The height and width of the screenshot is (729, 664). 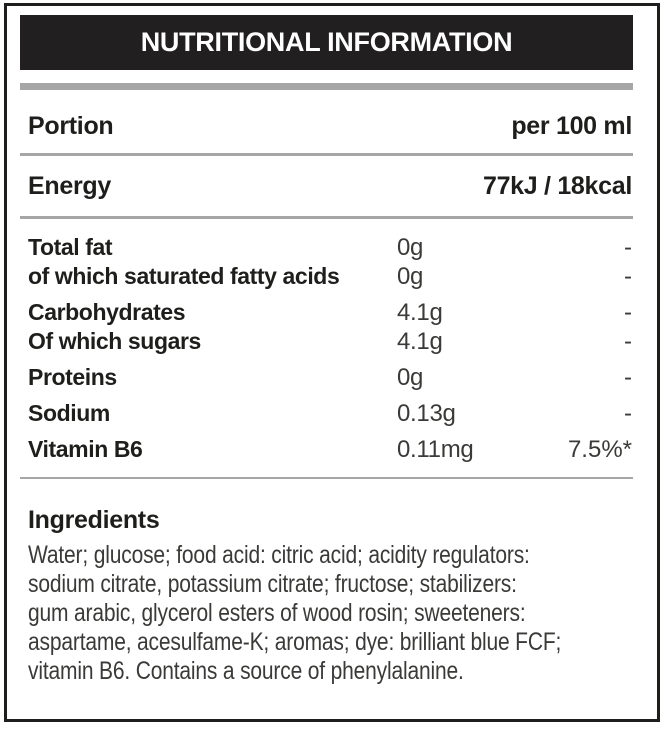 I want to click on nutrient-amount: 0.11mg, so click(x=435, y=449).